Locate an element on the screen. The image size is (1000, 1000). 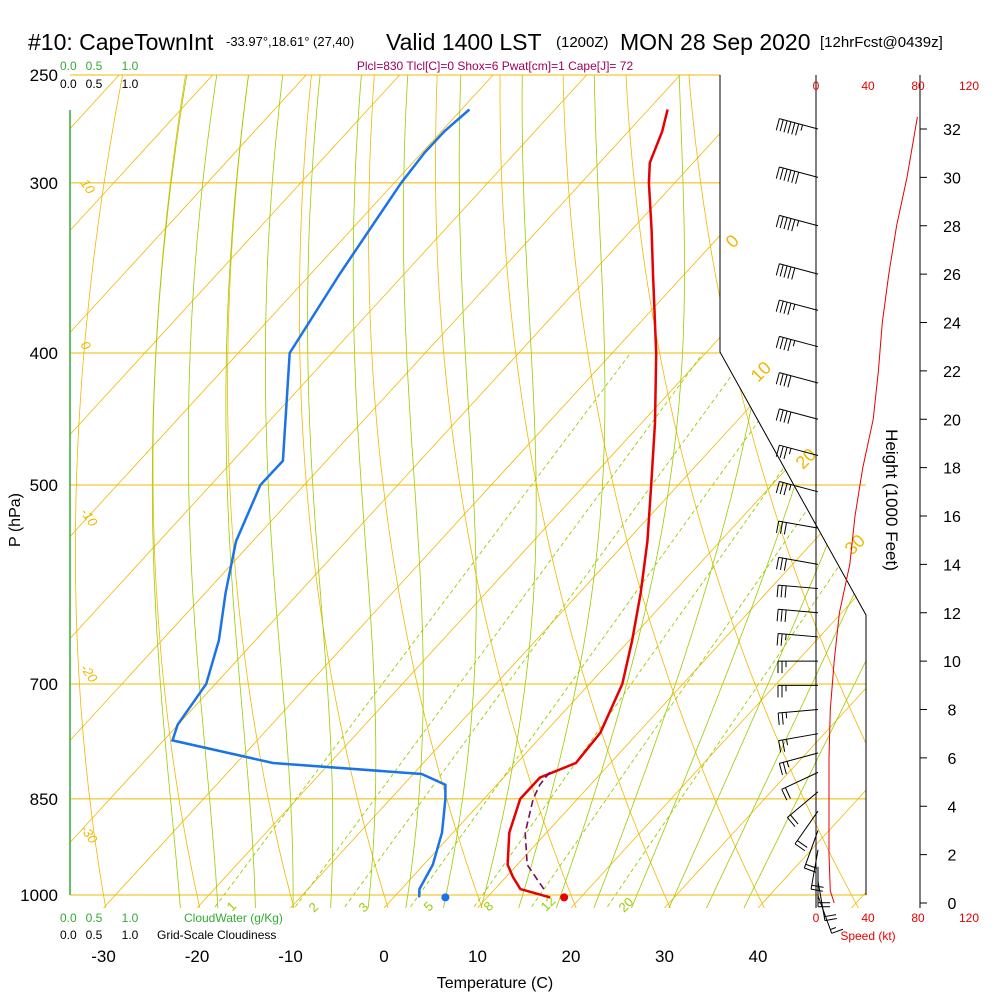
mixing-ratio-line is located at coordinates (734, 630).